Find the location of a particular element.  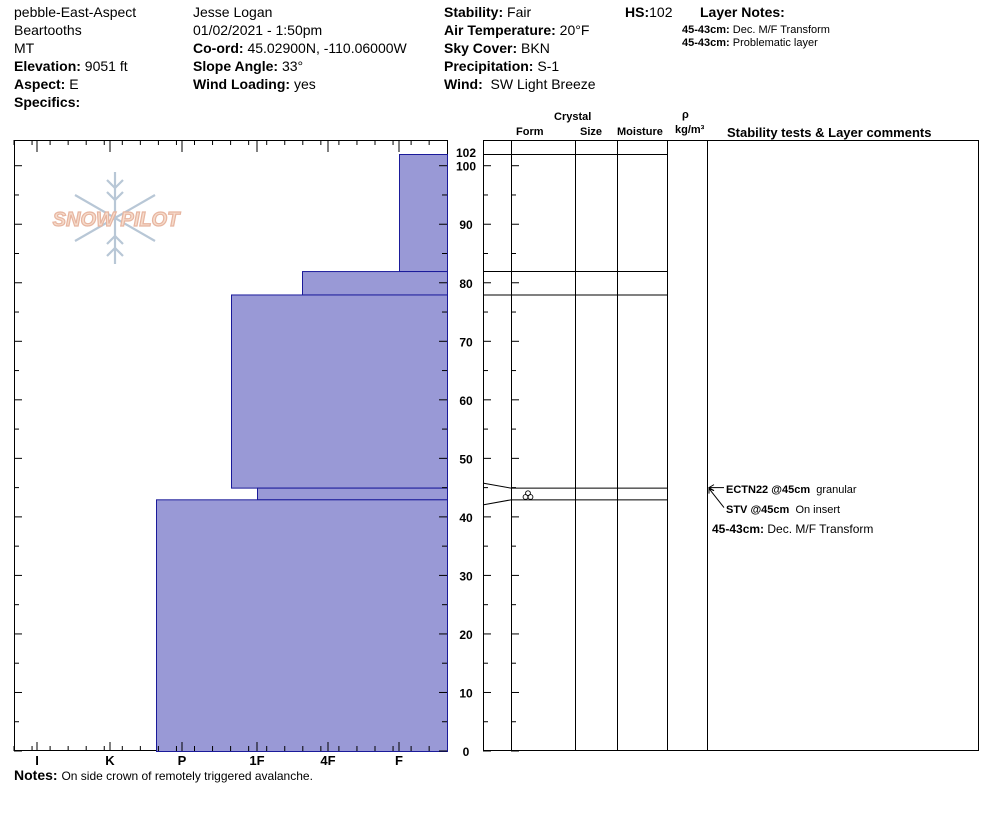

stability-arrow-line is located at coordinates (716, 498).